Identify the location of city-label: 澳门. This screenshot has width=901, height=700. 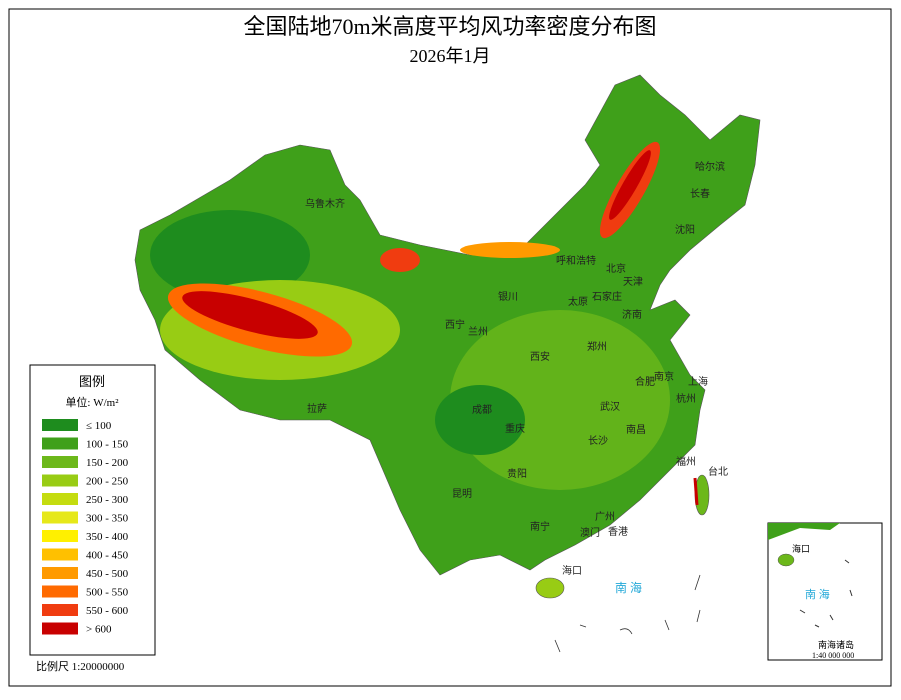
(590, 532).